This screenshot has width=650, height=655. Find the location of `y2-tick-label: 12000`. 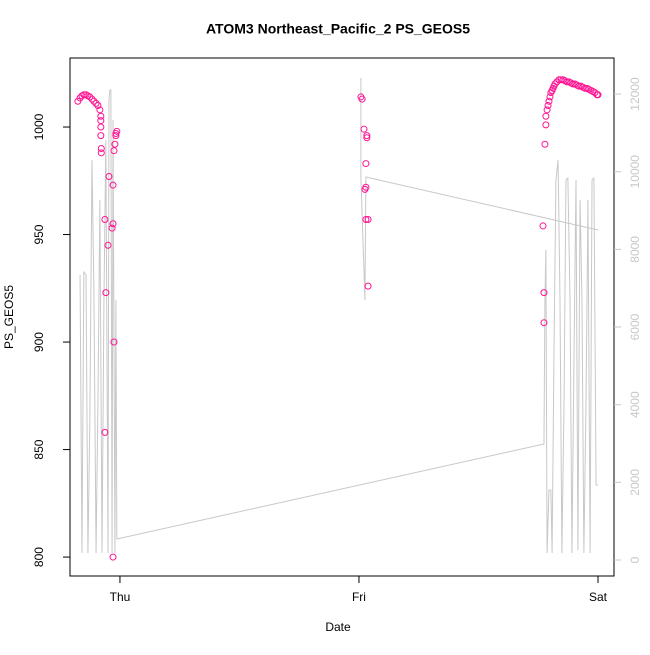

y2-tick-label: 12000 is located at coordinates (635, 94).